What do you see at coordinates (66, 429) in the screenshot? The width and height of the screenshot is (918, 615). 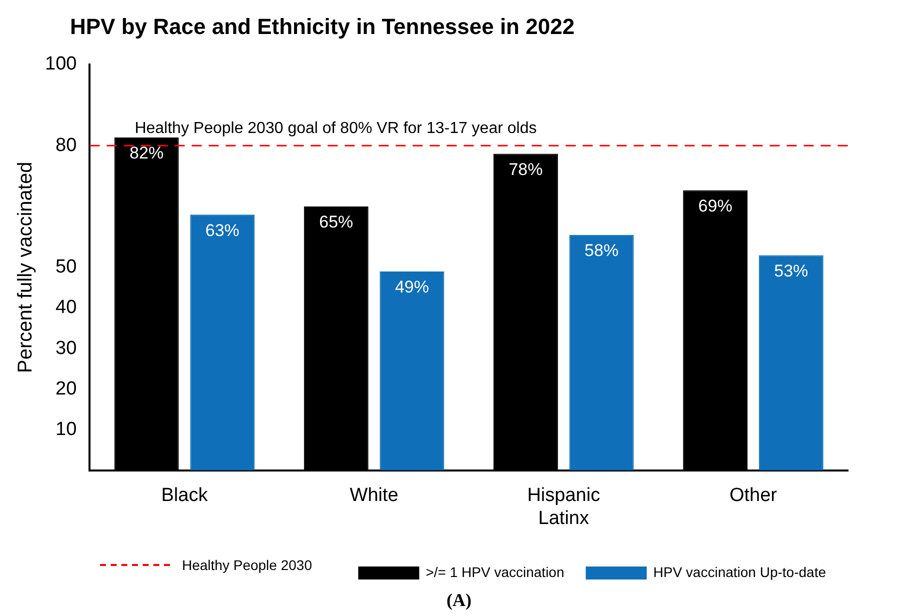 I see `y-tick-label: 10` at bounding box center [66, 429].